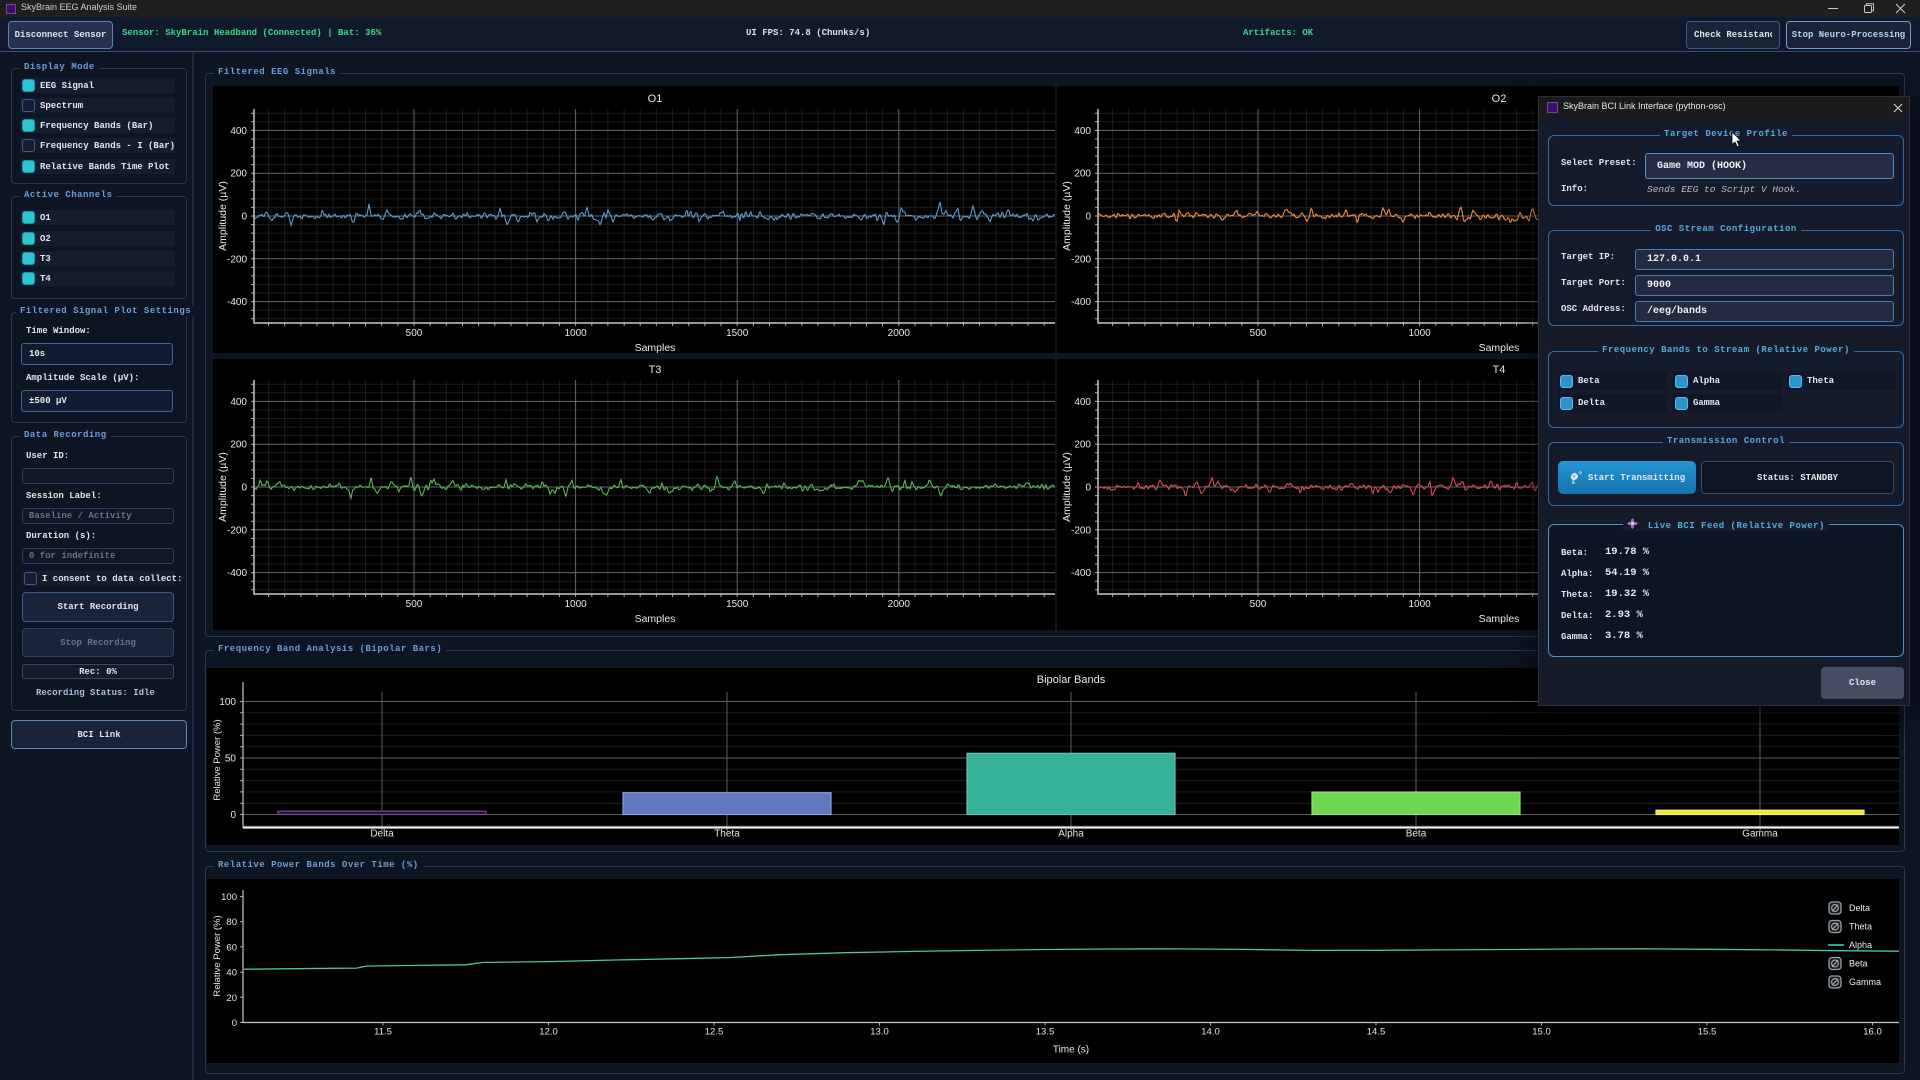 The image size is (1920, 1080). What do you see at coordinates (1071, 680) in the screenshot?
I see `svg-text: Bipolar Bands` at bounding box center [1071, 680].